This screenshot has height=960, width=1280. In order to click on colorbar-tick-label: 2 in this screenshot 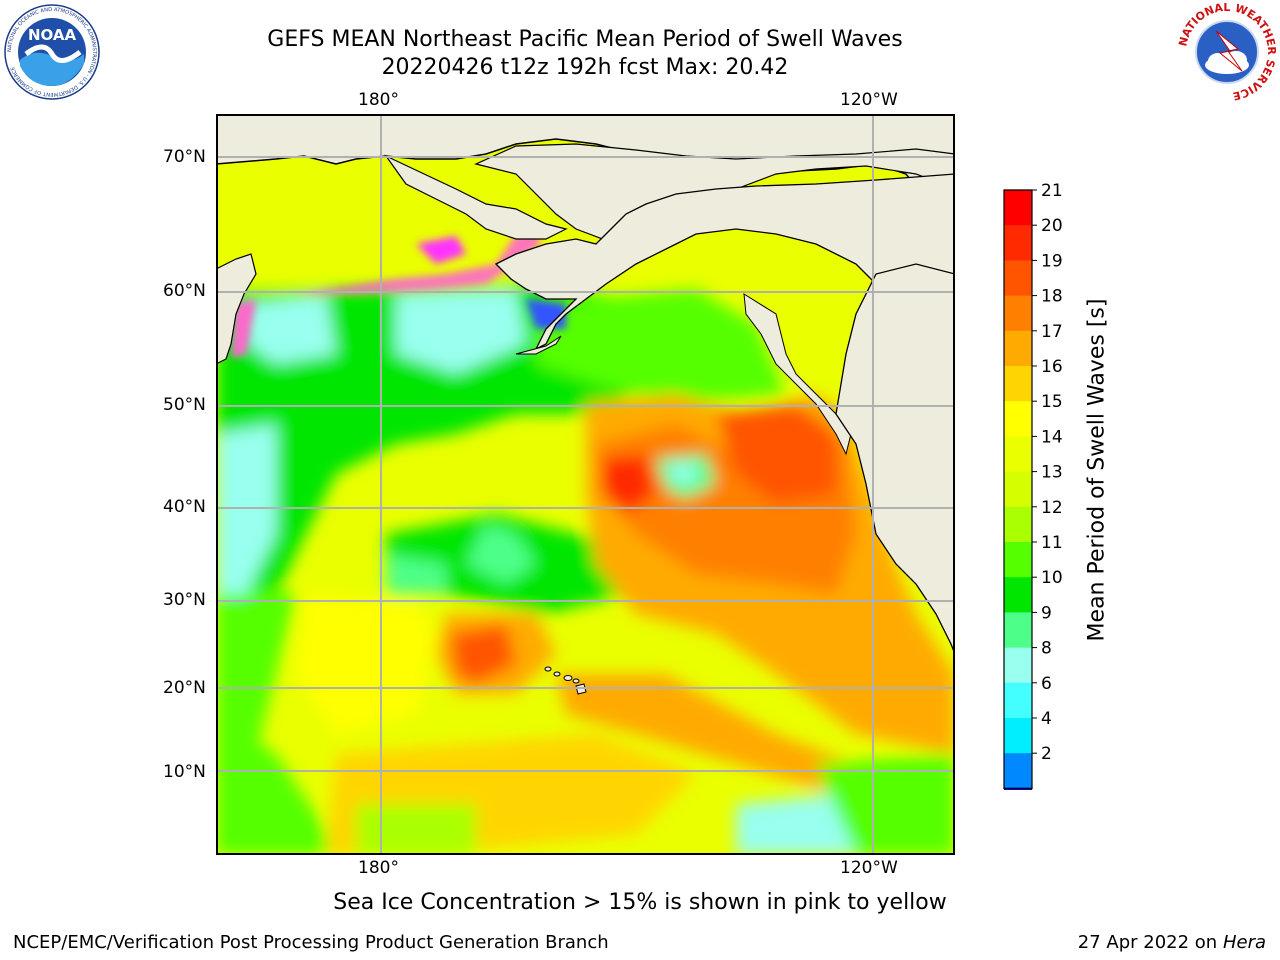, I will do `click(1046, 754)`.